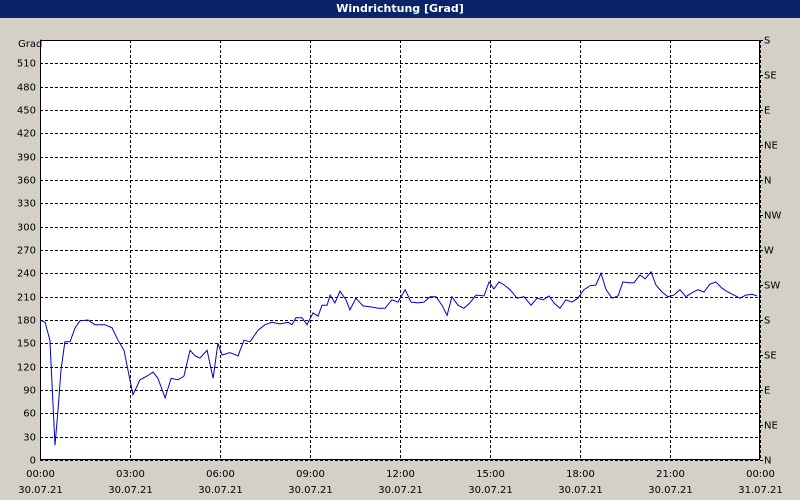 Image resolution: width=800 pixels, height=500 pixels. What do you see at coordinates (490, 474) in the screenshot?
I see `x-tick-label: 15:00` at bounding box center [490, 474].